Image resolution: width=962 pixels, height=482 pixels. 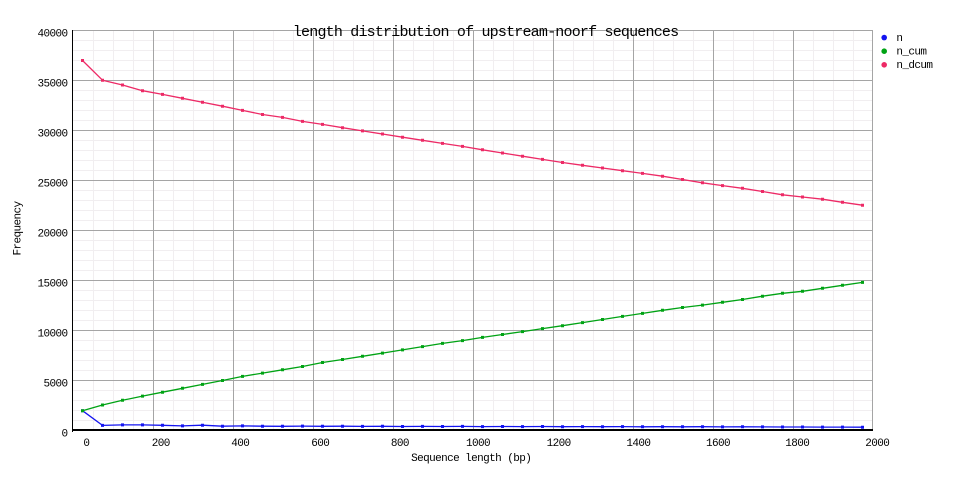 I want to click on svg-text: 1400, so click(x=638, y=444).